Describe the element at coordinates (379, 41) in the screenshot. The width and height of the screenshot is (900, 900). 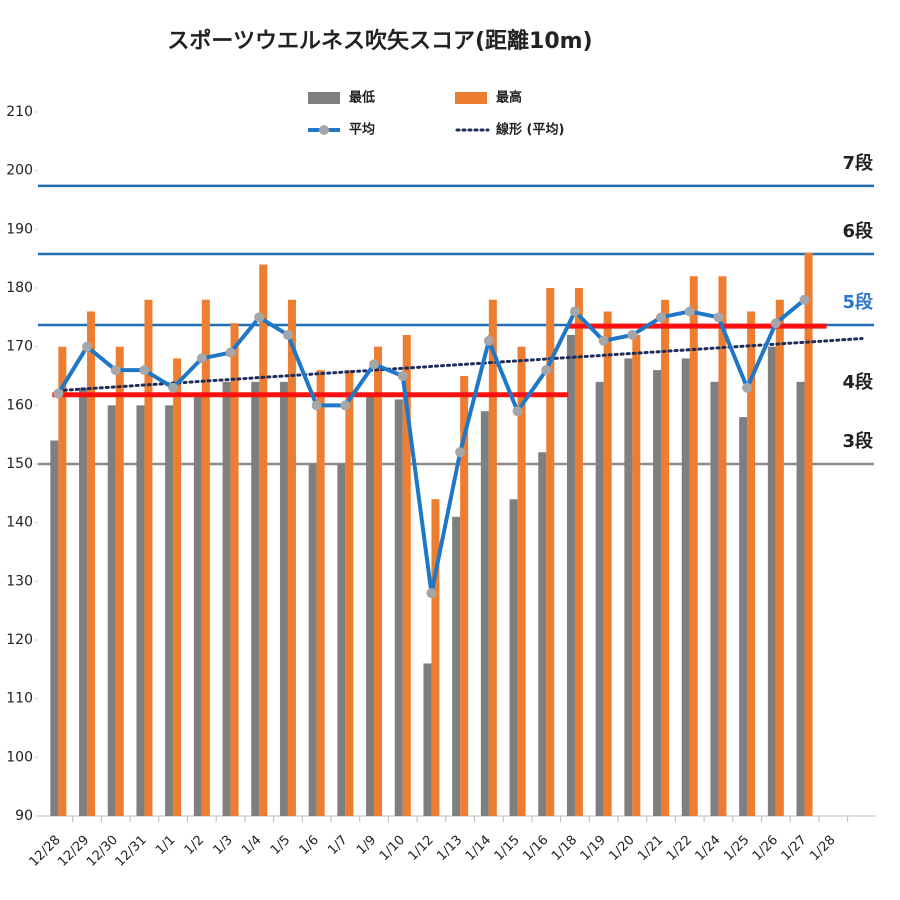
I see `chart-title: スポーツウエルネス吹矢スコア(距離10m)` at that location.